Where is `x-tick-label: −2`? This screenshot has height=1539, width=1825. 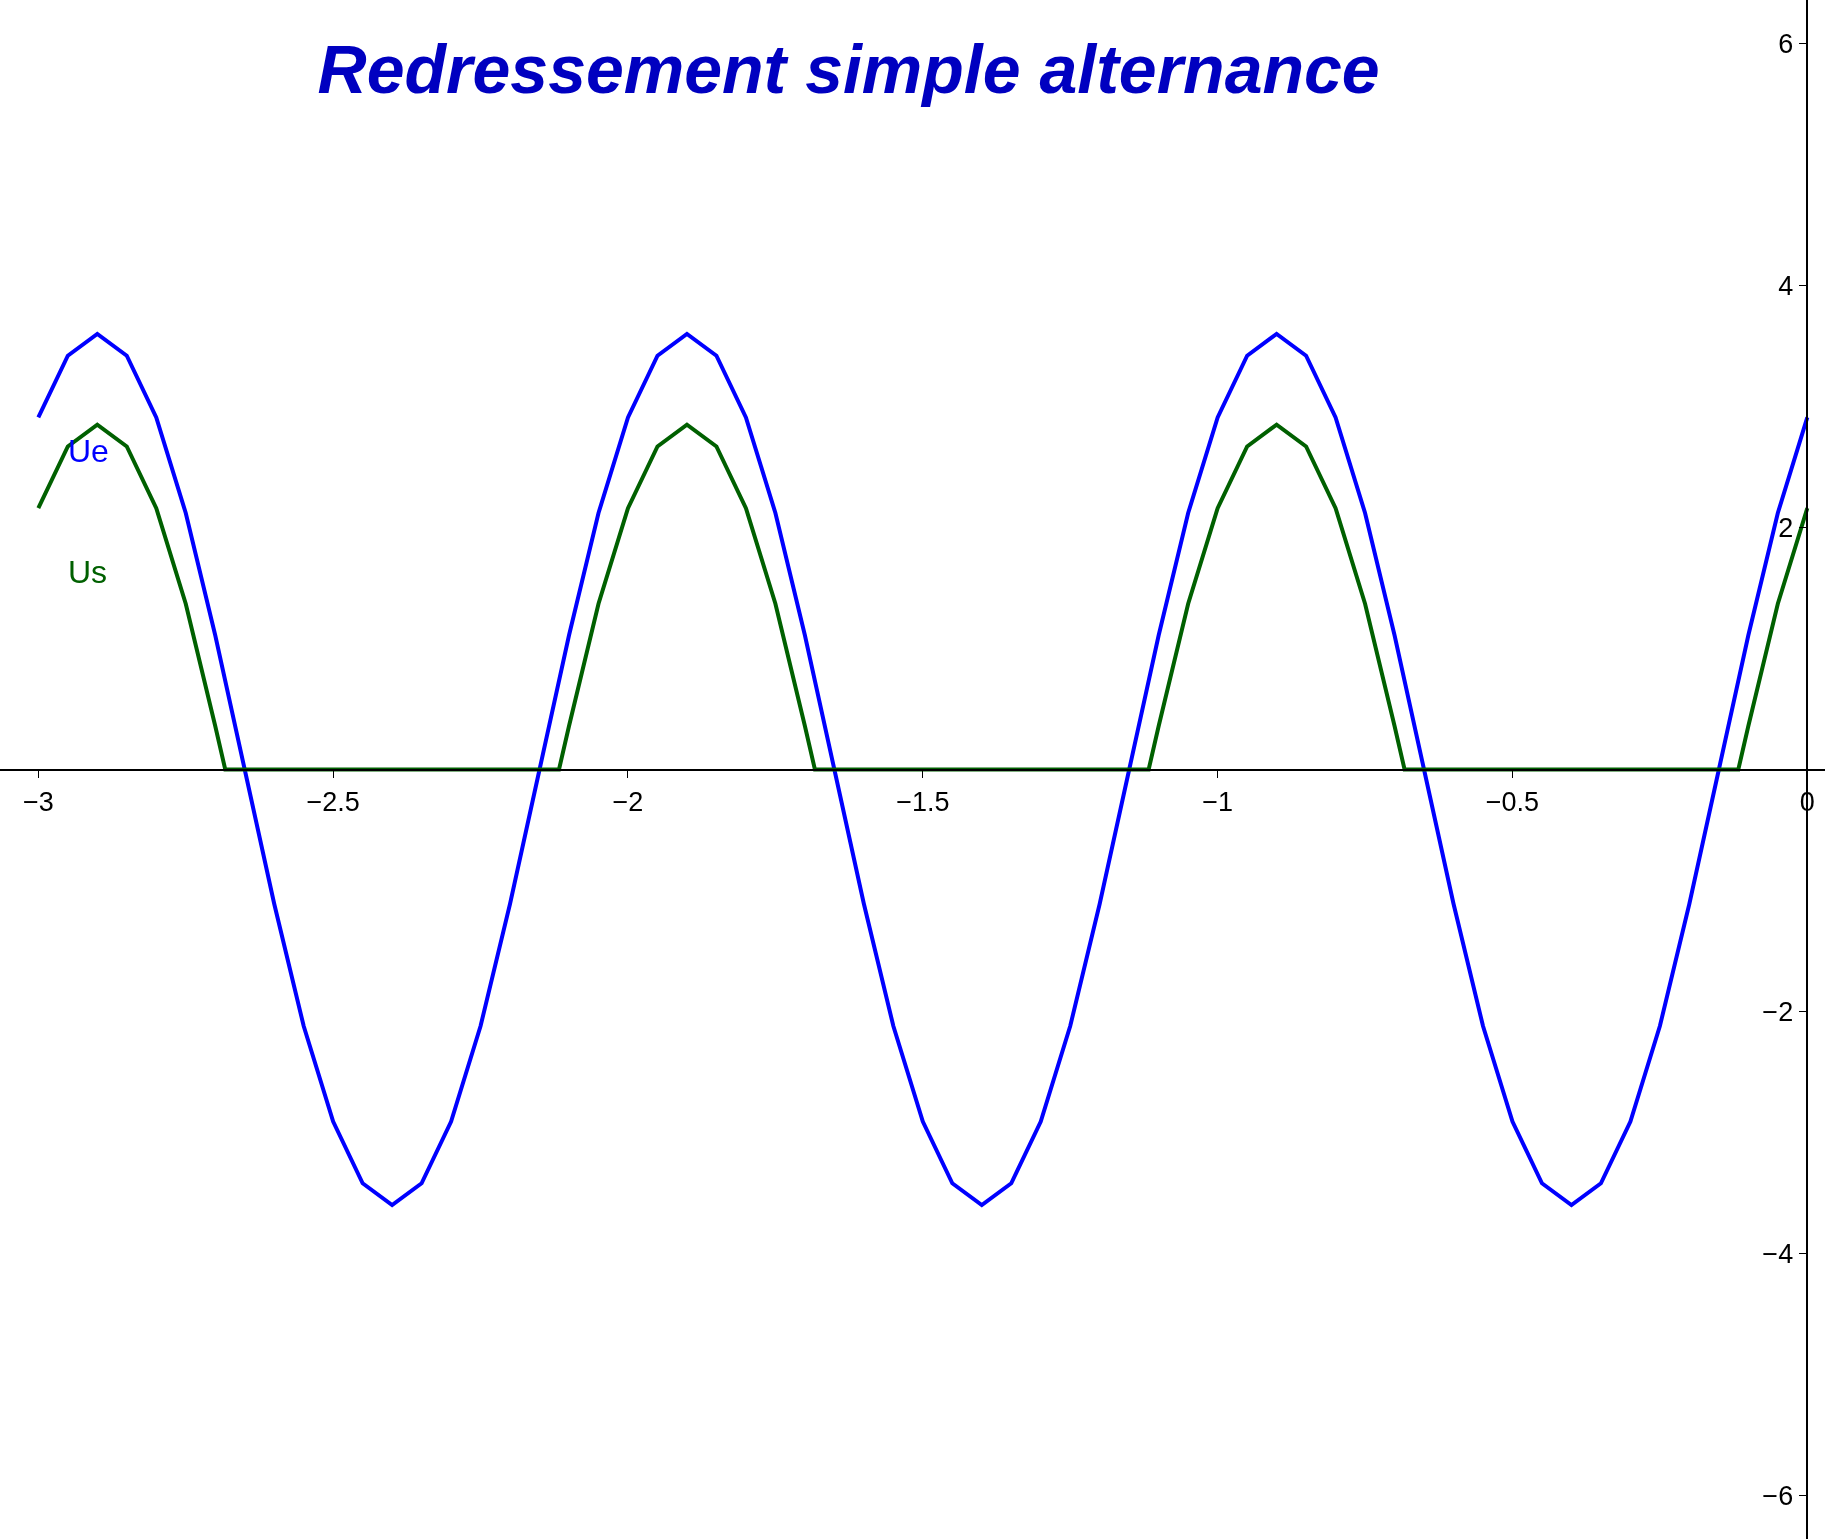
x-tick-label: −2 is located at coordinates (628, 801).